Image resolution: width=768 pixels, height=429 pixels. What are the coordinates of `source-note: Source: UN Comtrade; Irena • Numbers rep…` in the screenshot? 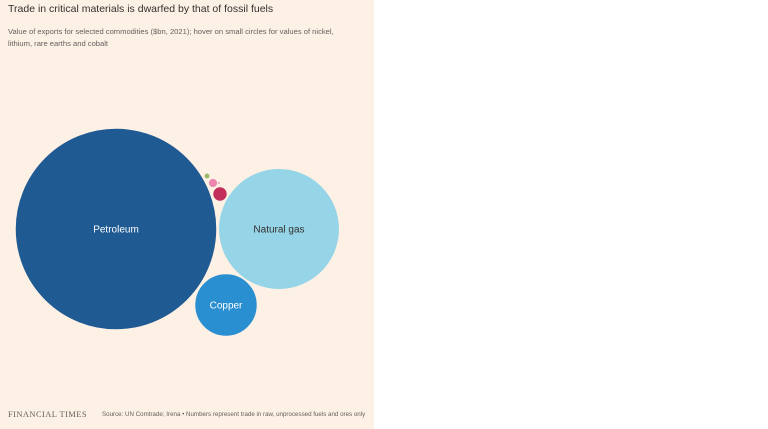 It's located at (234, 414).